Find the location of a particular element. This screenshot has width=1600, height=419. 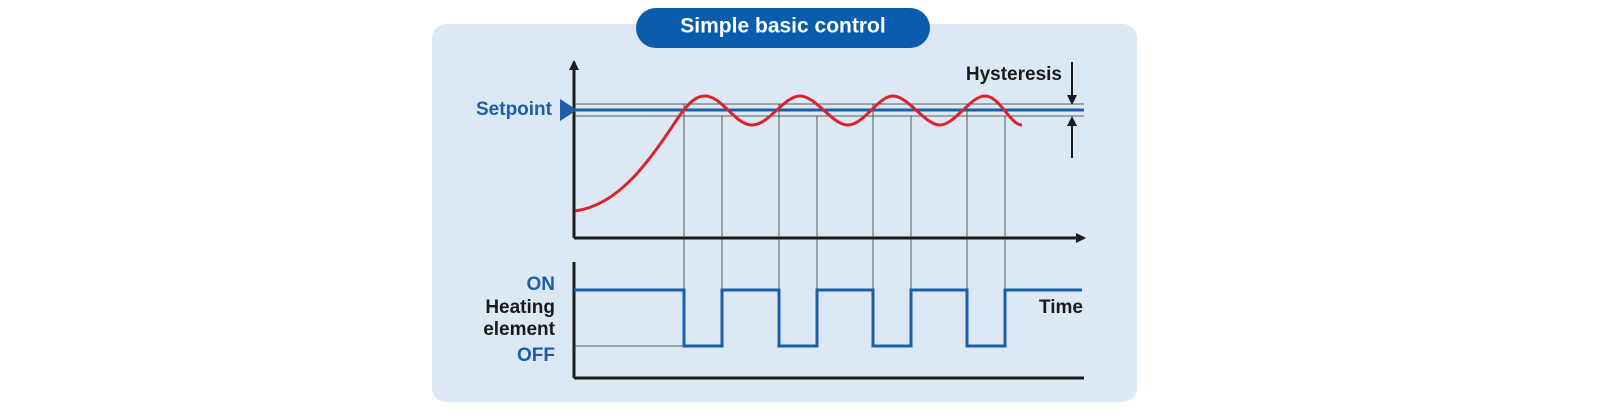

setpoint-marker is located at coordinates (568, 110).